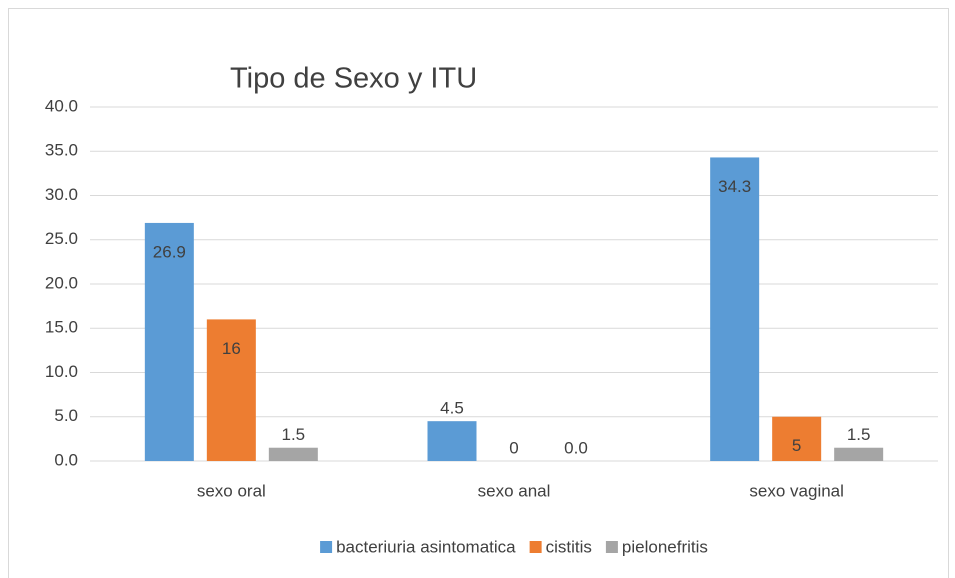 The height and width of the screenshot is (578, 955). What do you see at coordinates (61, 105) in the screenshot?
I see `y-tick-label: 40.0` at bounding box center [61, 105].